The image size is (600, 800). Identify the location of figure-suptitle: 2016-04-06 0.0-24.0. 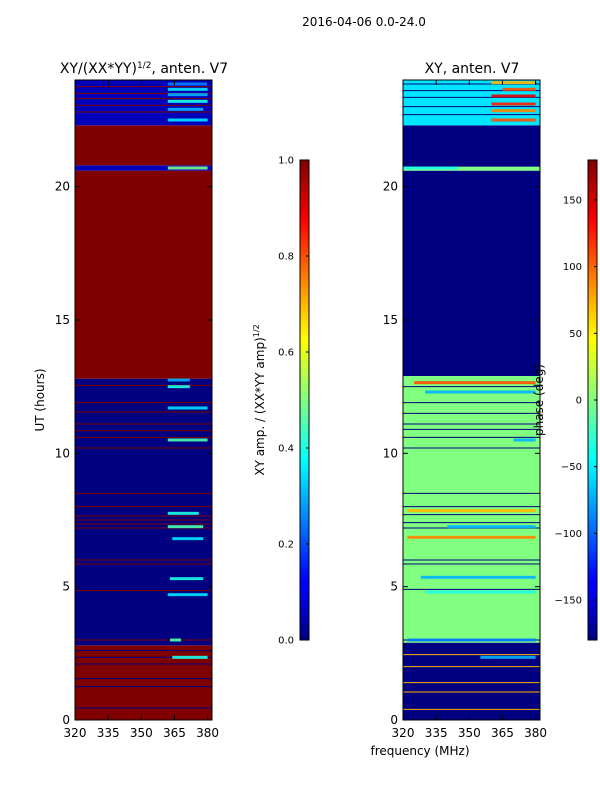
(364, 22).